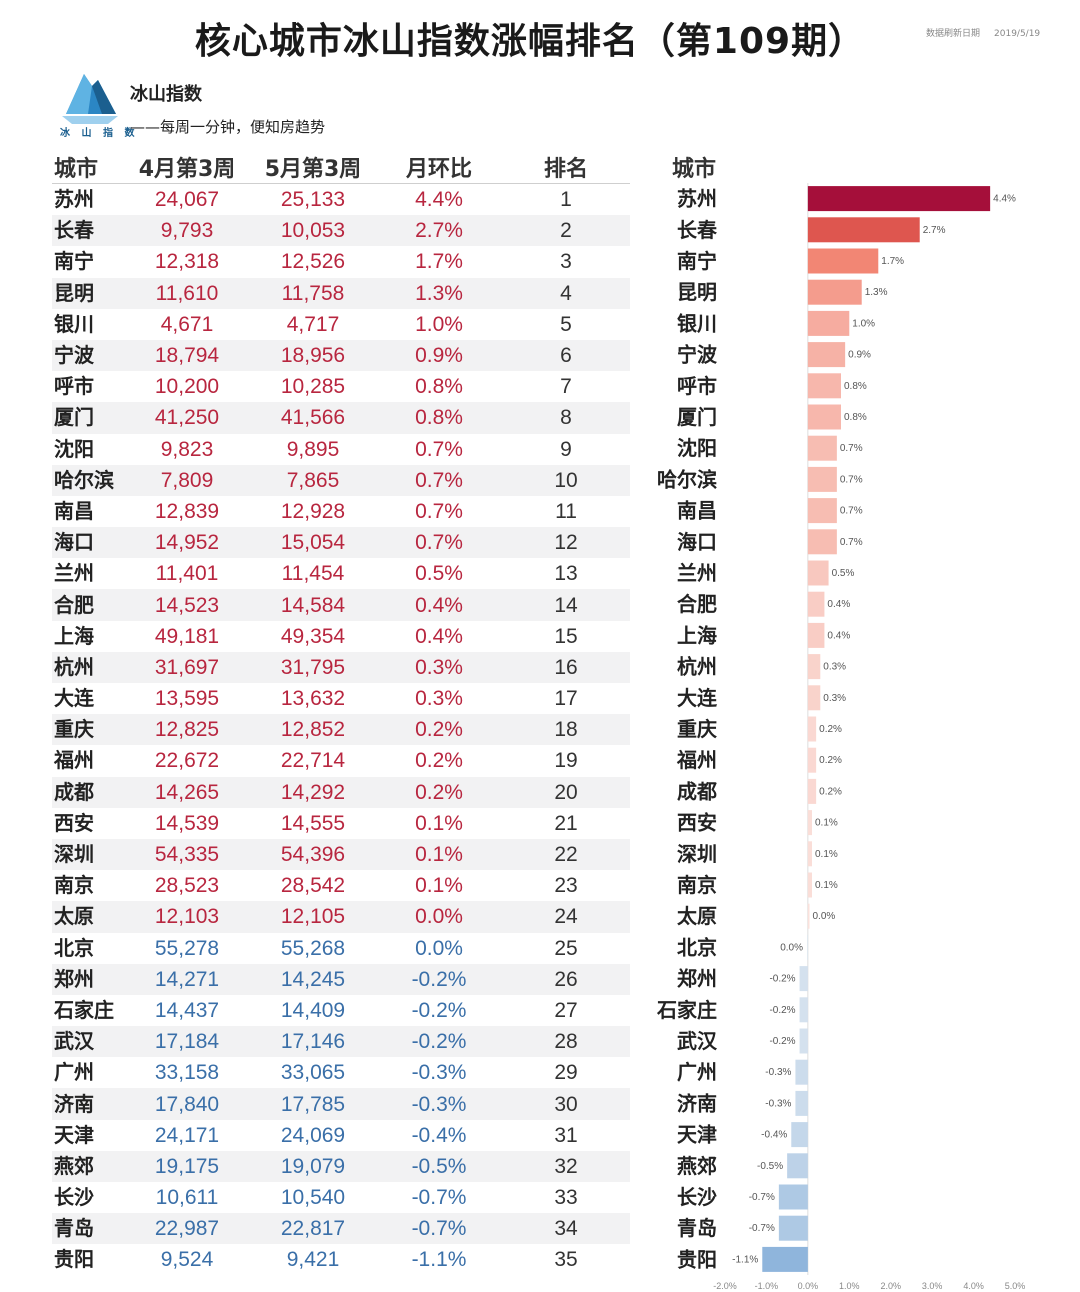 This screenshot has width=1080, height=1292. Describe the element at coordinates (953, 34) in the screenshot. I see `update-label: 数据刷新日期` at that location.